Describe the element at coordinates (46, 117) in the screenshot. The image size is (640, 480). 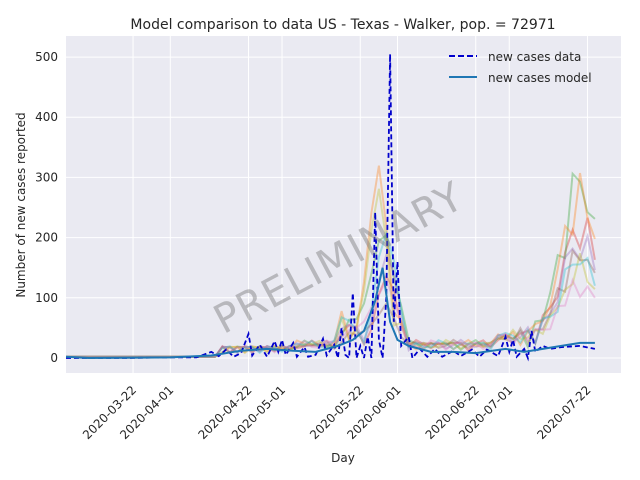
I see `y-tick-label: 400` at that location.